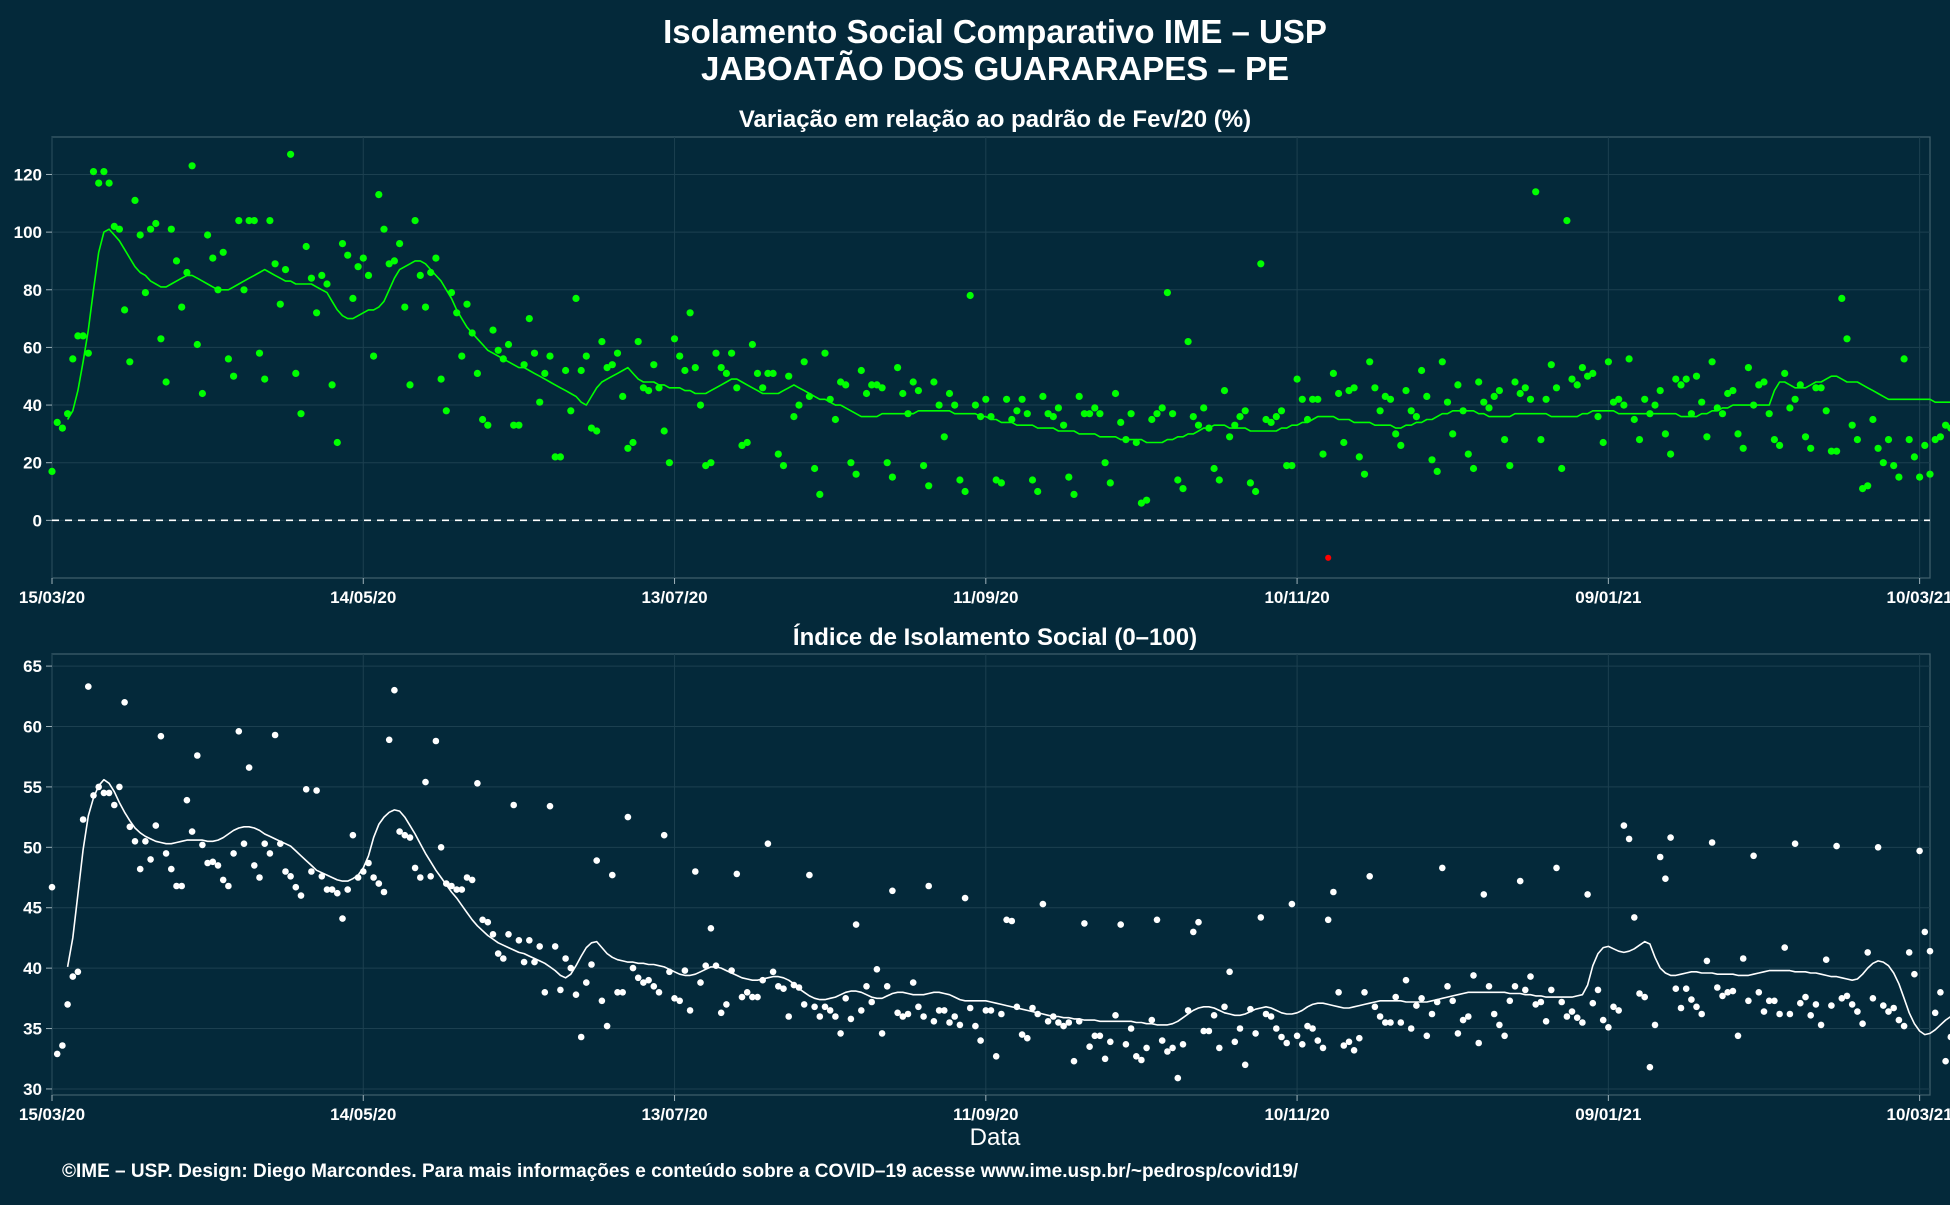  What do you see at coordinates (995, 1137) in the screenshot?
I see `x-axis-label: Data` at bounding box center [995, 1137].